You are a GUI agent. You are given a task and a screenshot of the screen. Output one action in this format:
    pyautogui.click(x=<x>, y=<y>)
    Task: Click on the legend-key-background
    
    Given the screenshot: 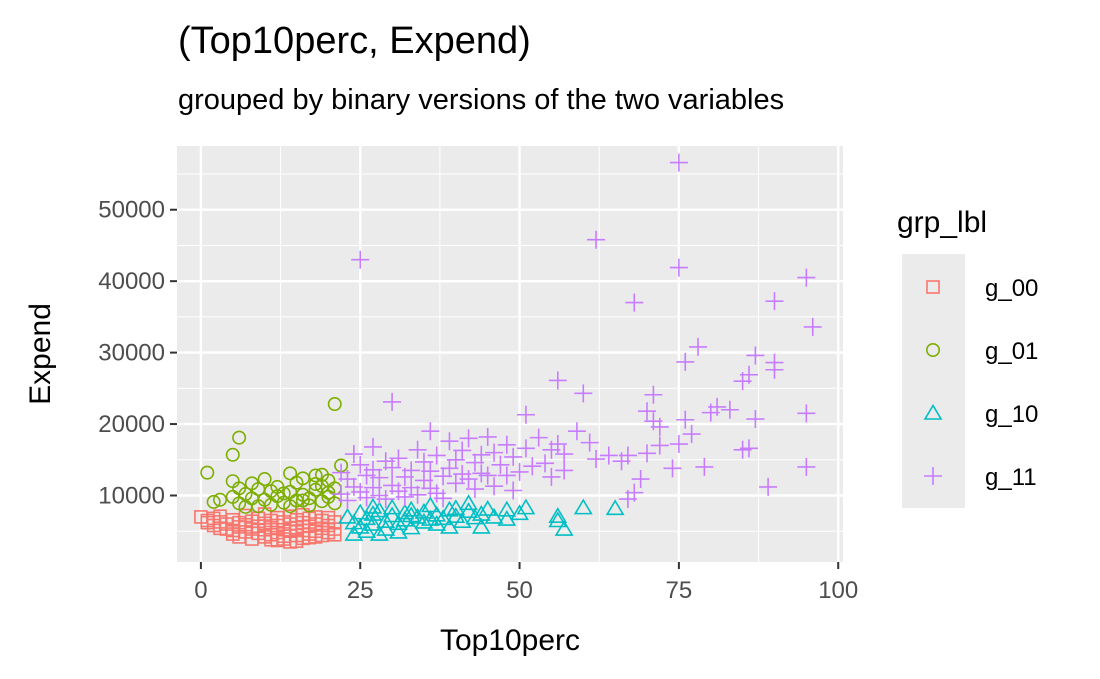 What is the action you would take?
    pyautogui.click(x=933, y=381)
    